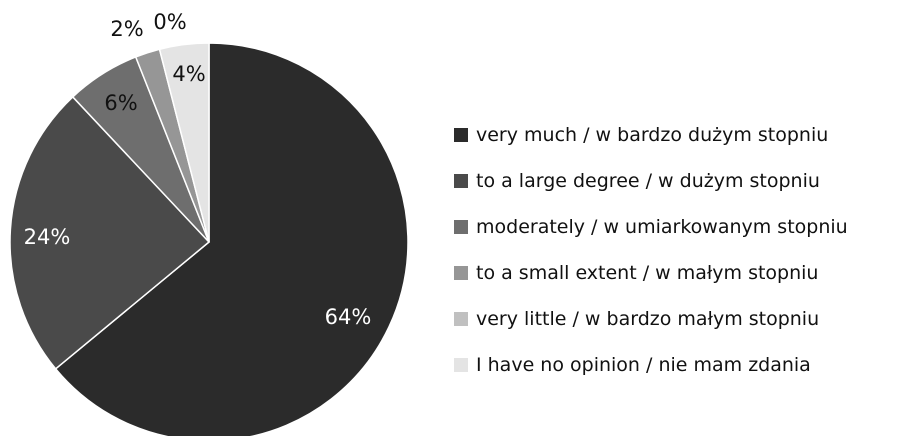  I want to click on data-label-3: 6%, so click(120, 103).